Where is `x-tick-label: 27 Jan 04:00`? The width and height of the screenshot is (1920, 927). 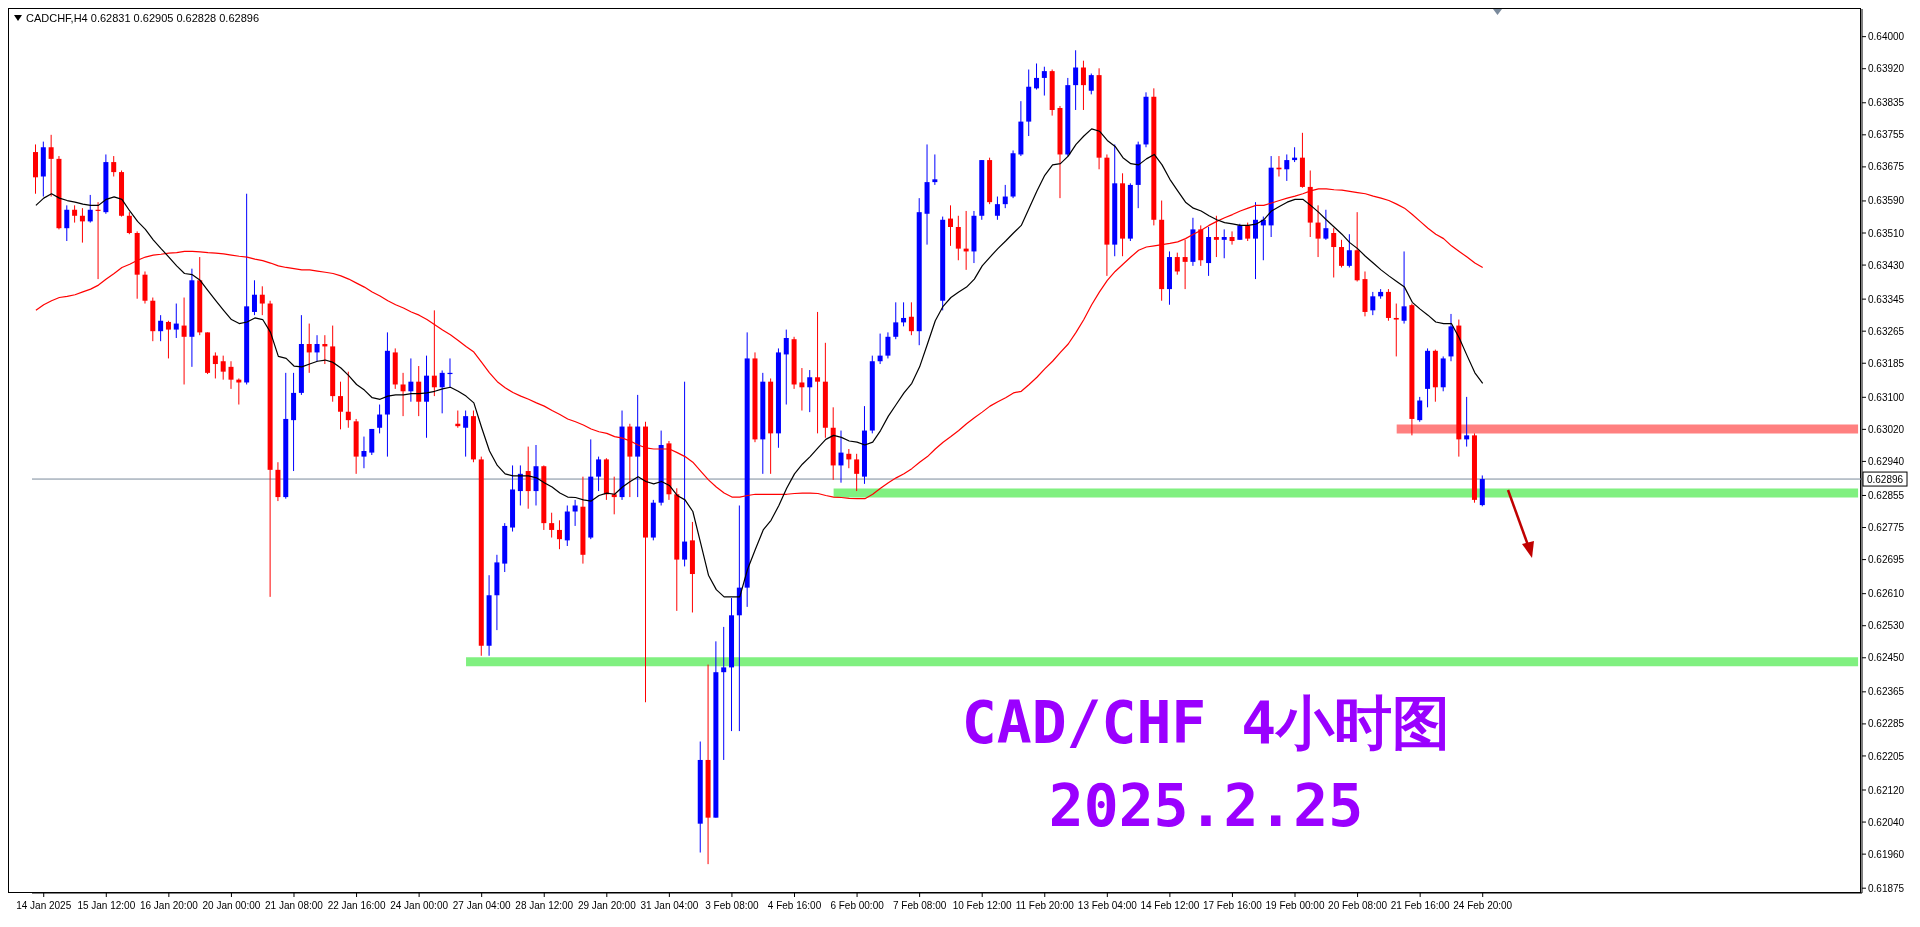
x-tick-label: 27 Jan 04:00 is located at coordinates (482, 905).